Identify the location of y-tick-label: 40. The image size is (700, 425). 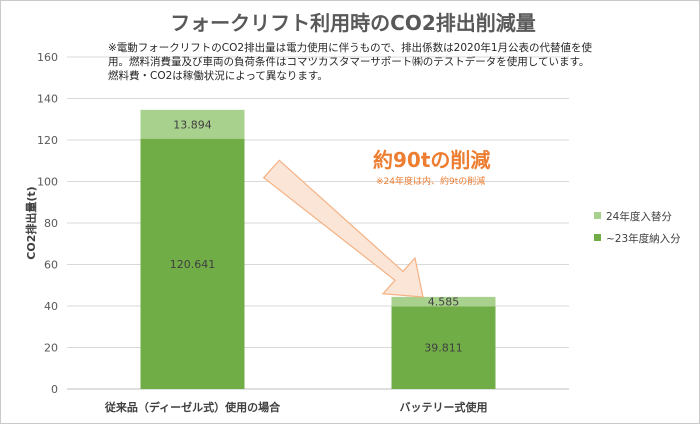
(51, 306).